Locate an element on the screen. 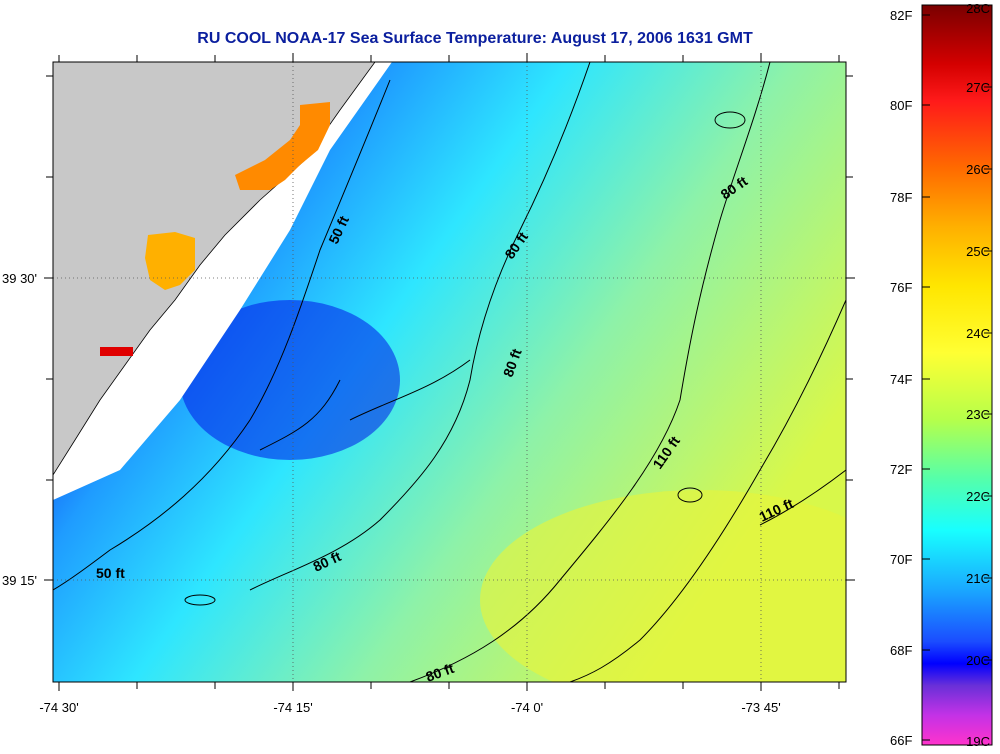 This screenshot has height=754, width=1000. colorbar-f-label: 68F is located at coordinates (901, 650).